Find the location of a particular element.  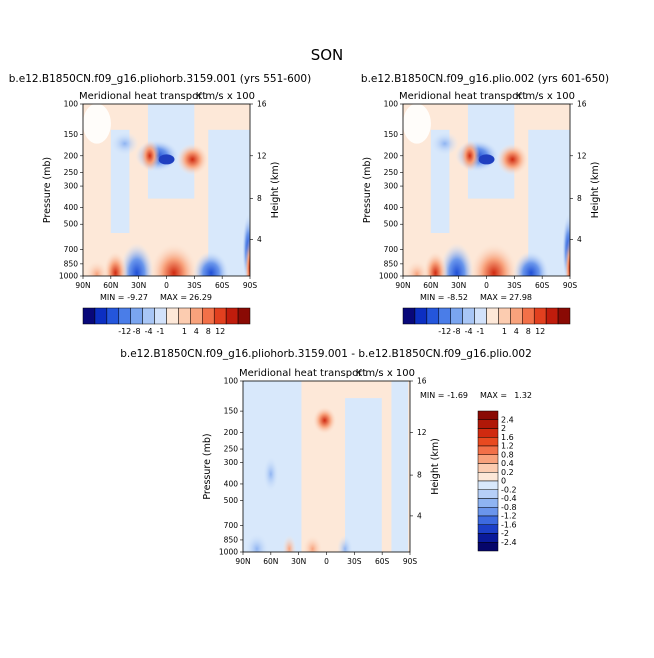

colorbar-label: -0.2 is located at coordinates (509, 489).